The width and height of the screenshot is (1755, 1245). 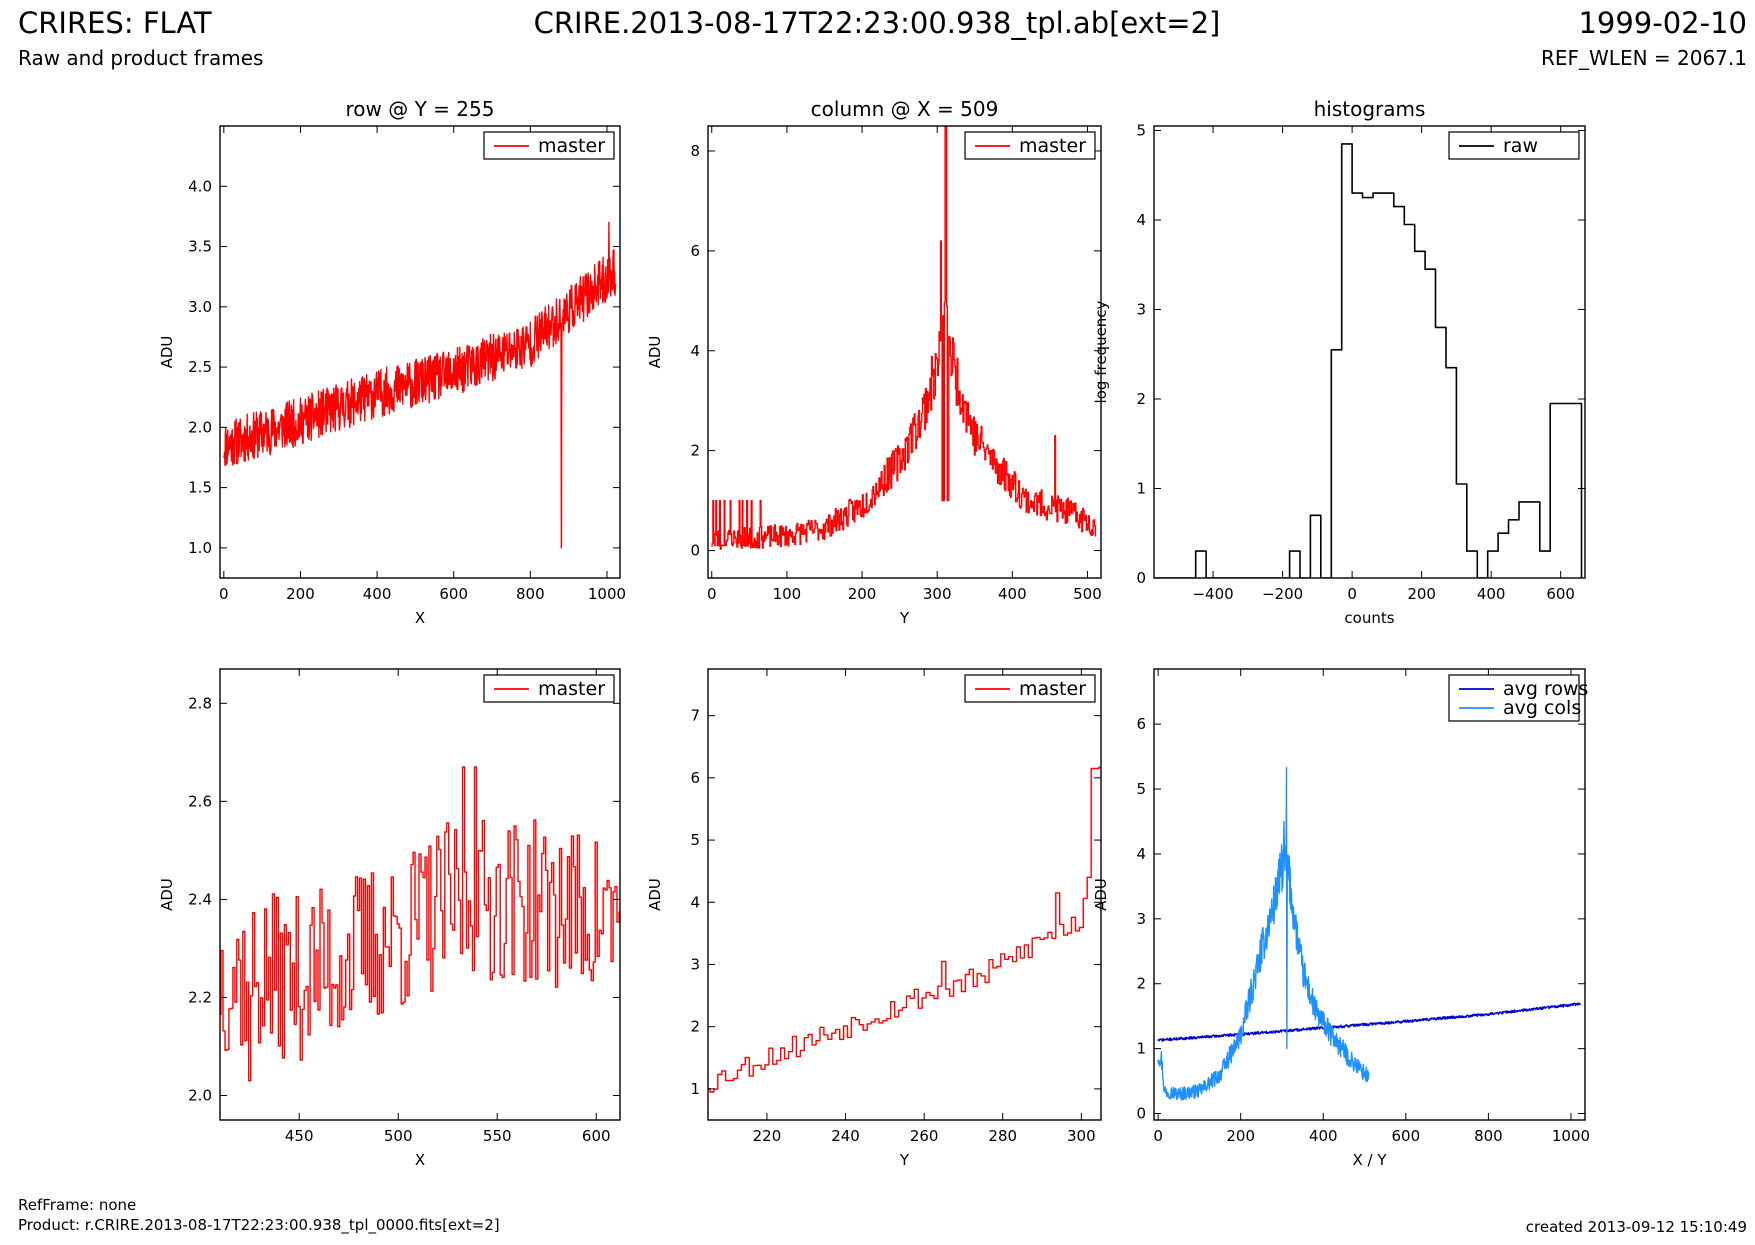 I want to click on x-tick-label: 500, so click(x=1087, y=594).